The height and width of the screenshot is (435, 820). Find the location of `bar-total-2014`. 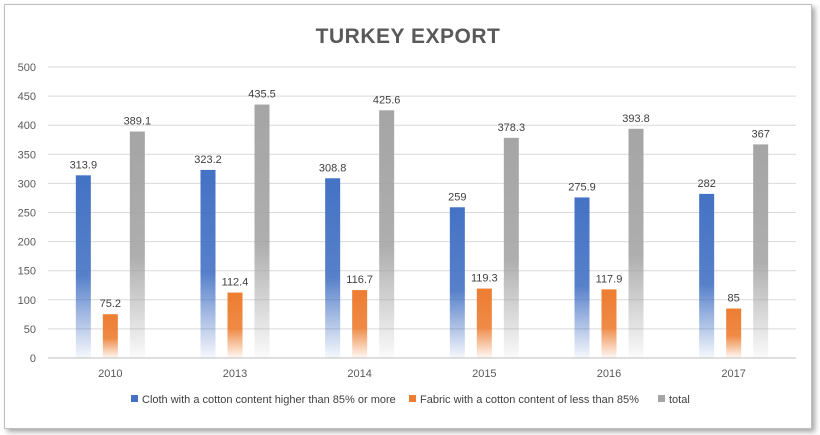

bar-total-2014 is located at coordinates (387, 234).